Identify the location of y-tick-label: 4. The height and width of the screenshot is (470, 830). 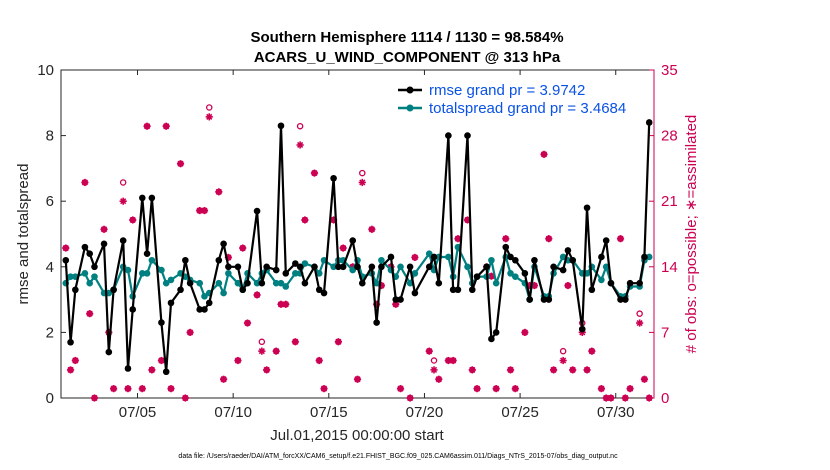
(50, 267).